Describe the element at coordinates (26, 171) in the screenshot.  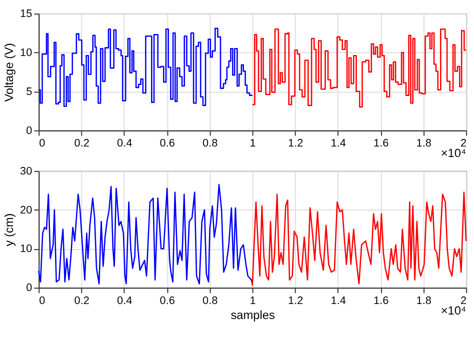
I see `y-tick-label: 30` at that location.